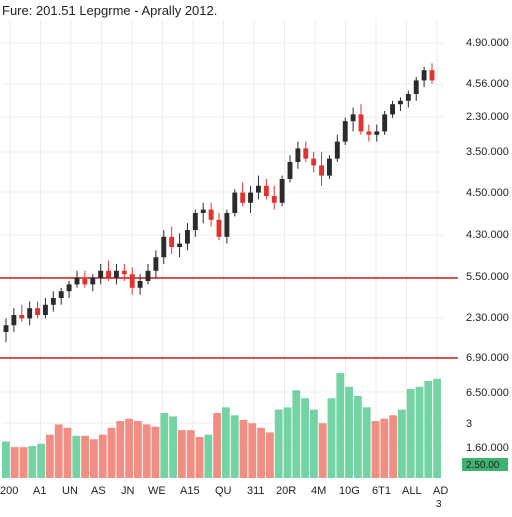 Image resolution: width=512 pixels, height=517 pixels. I want to click on x-tick-label: 311, so click(256, 491).